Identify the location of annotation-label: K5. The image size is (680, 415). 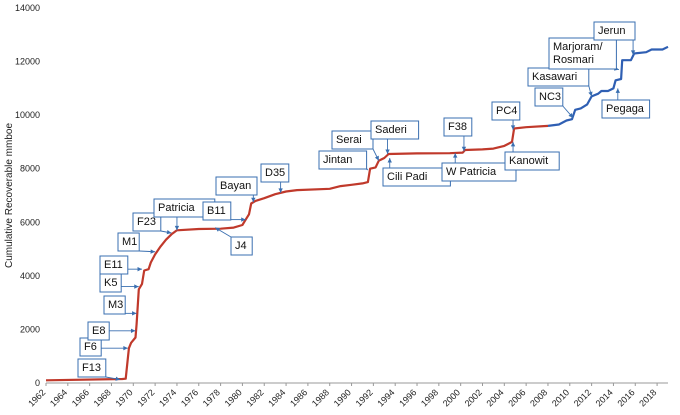
(110, 283).